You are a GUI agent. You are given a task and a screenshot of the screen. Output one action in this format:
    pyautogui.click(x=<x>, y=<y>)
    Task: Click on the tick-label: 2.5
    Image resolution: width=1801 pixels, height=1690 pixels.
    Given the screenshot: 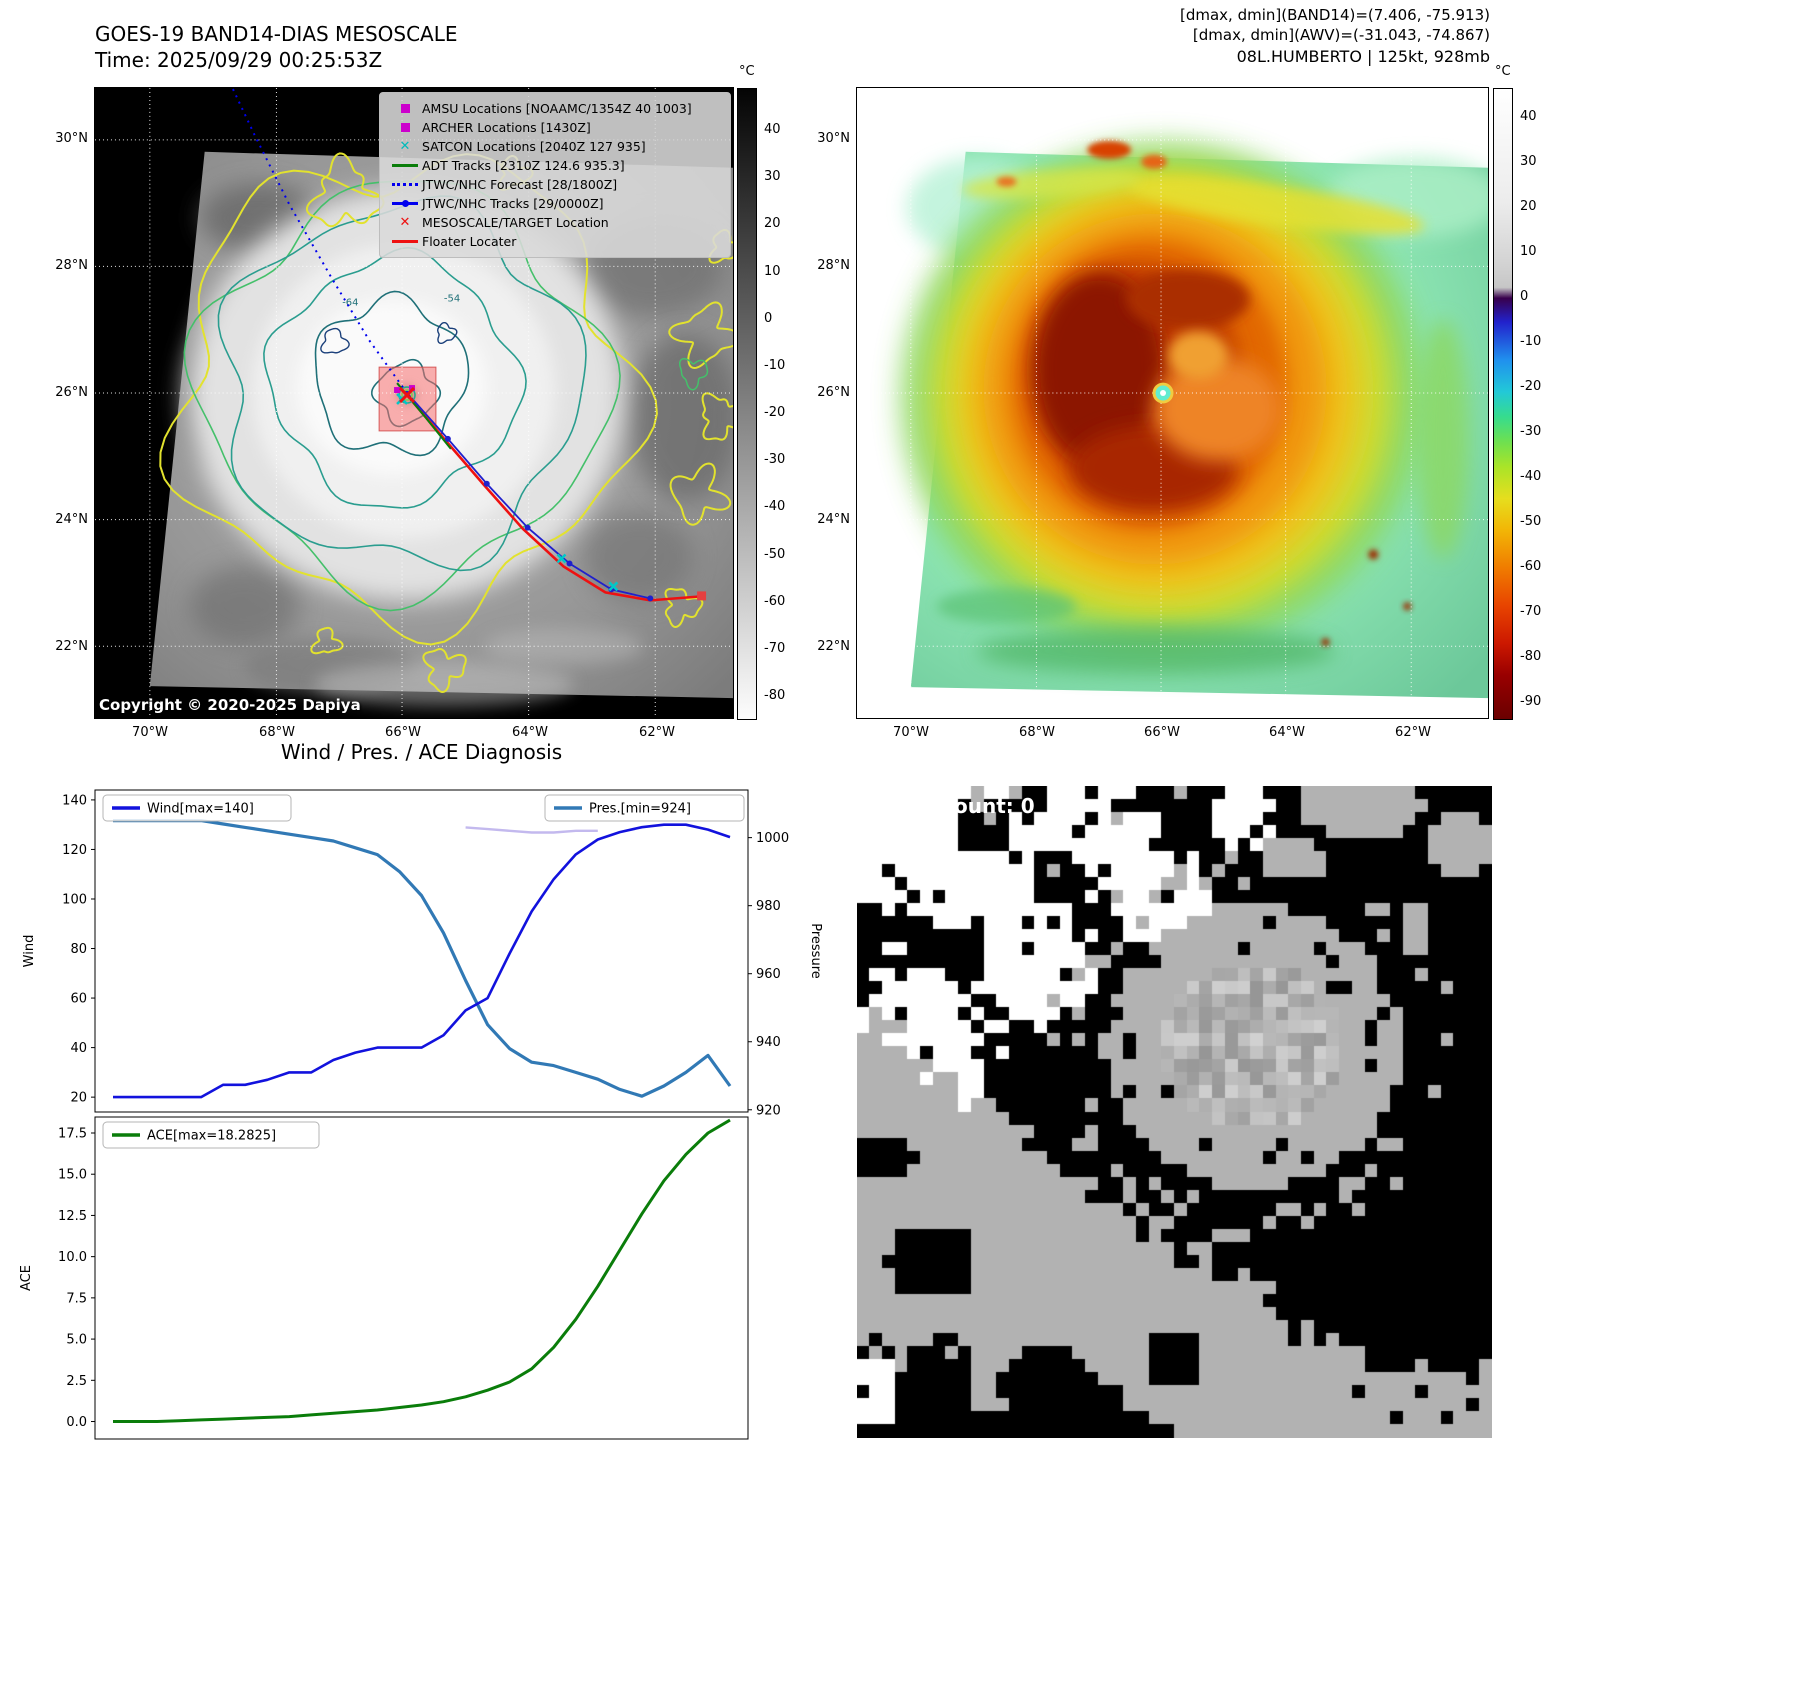 What is the action you would take?
    pyautogui.click(x=76, y=1381)
    